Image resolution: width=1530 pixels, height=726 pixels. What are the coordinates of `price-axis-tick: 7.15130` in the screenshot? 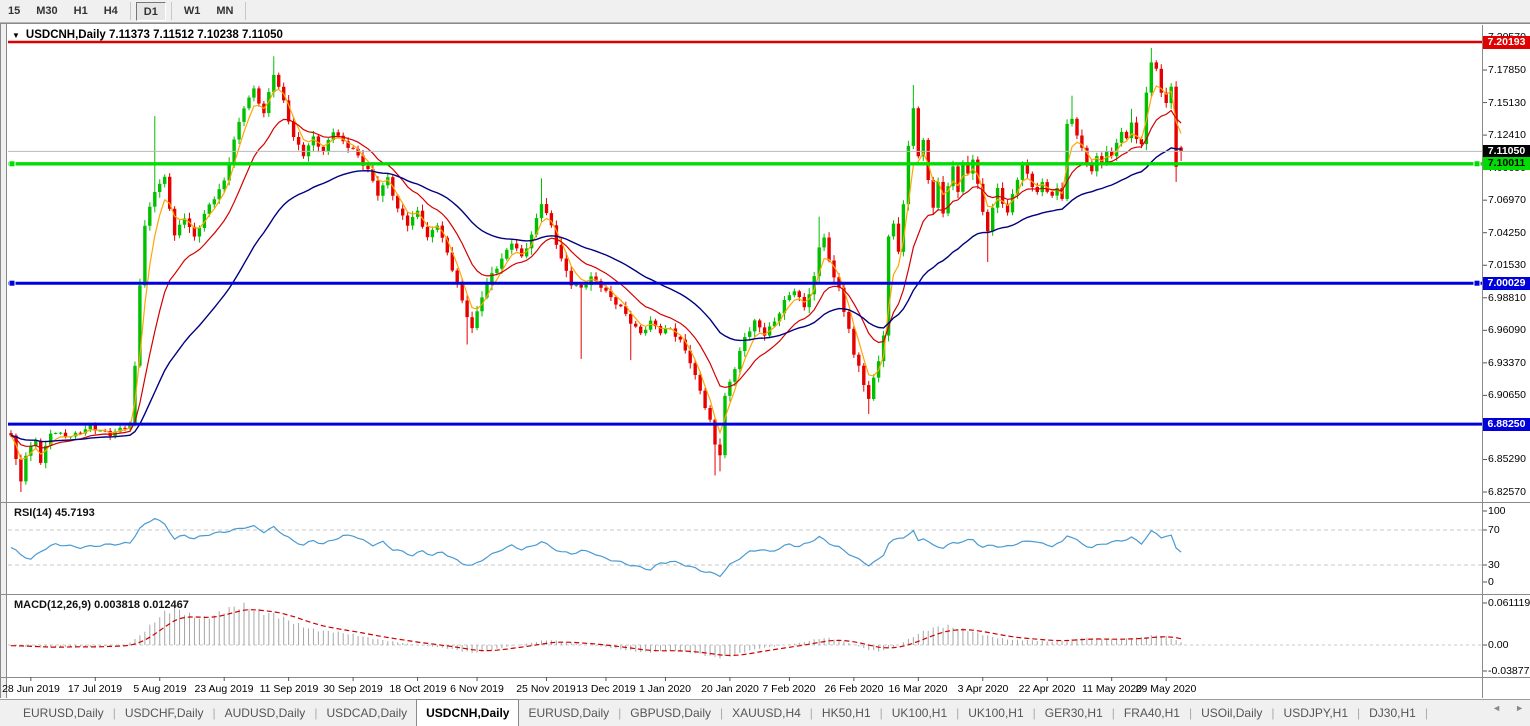 It's located at (1507, 103).